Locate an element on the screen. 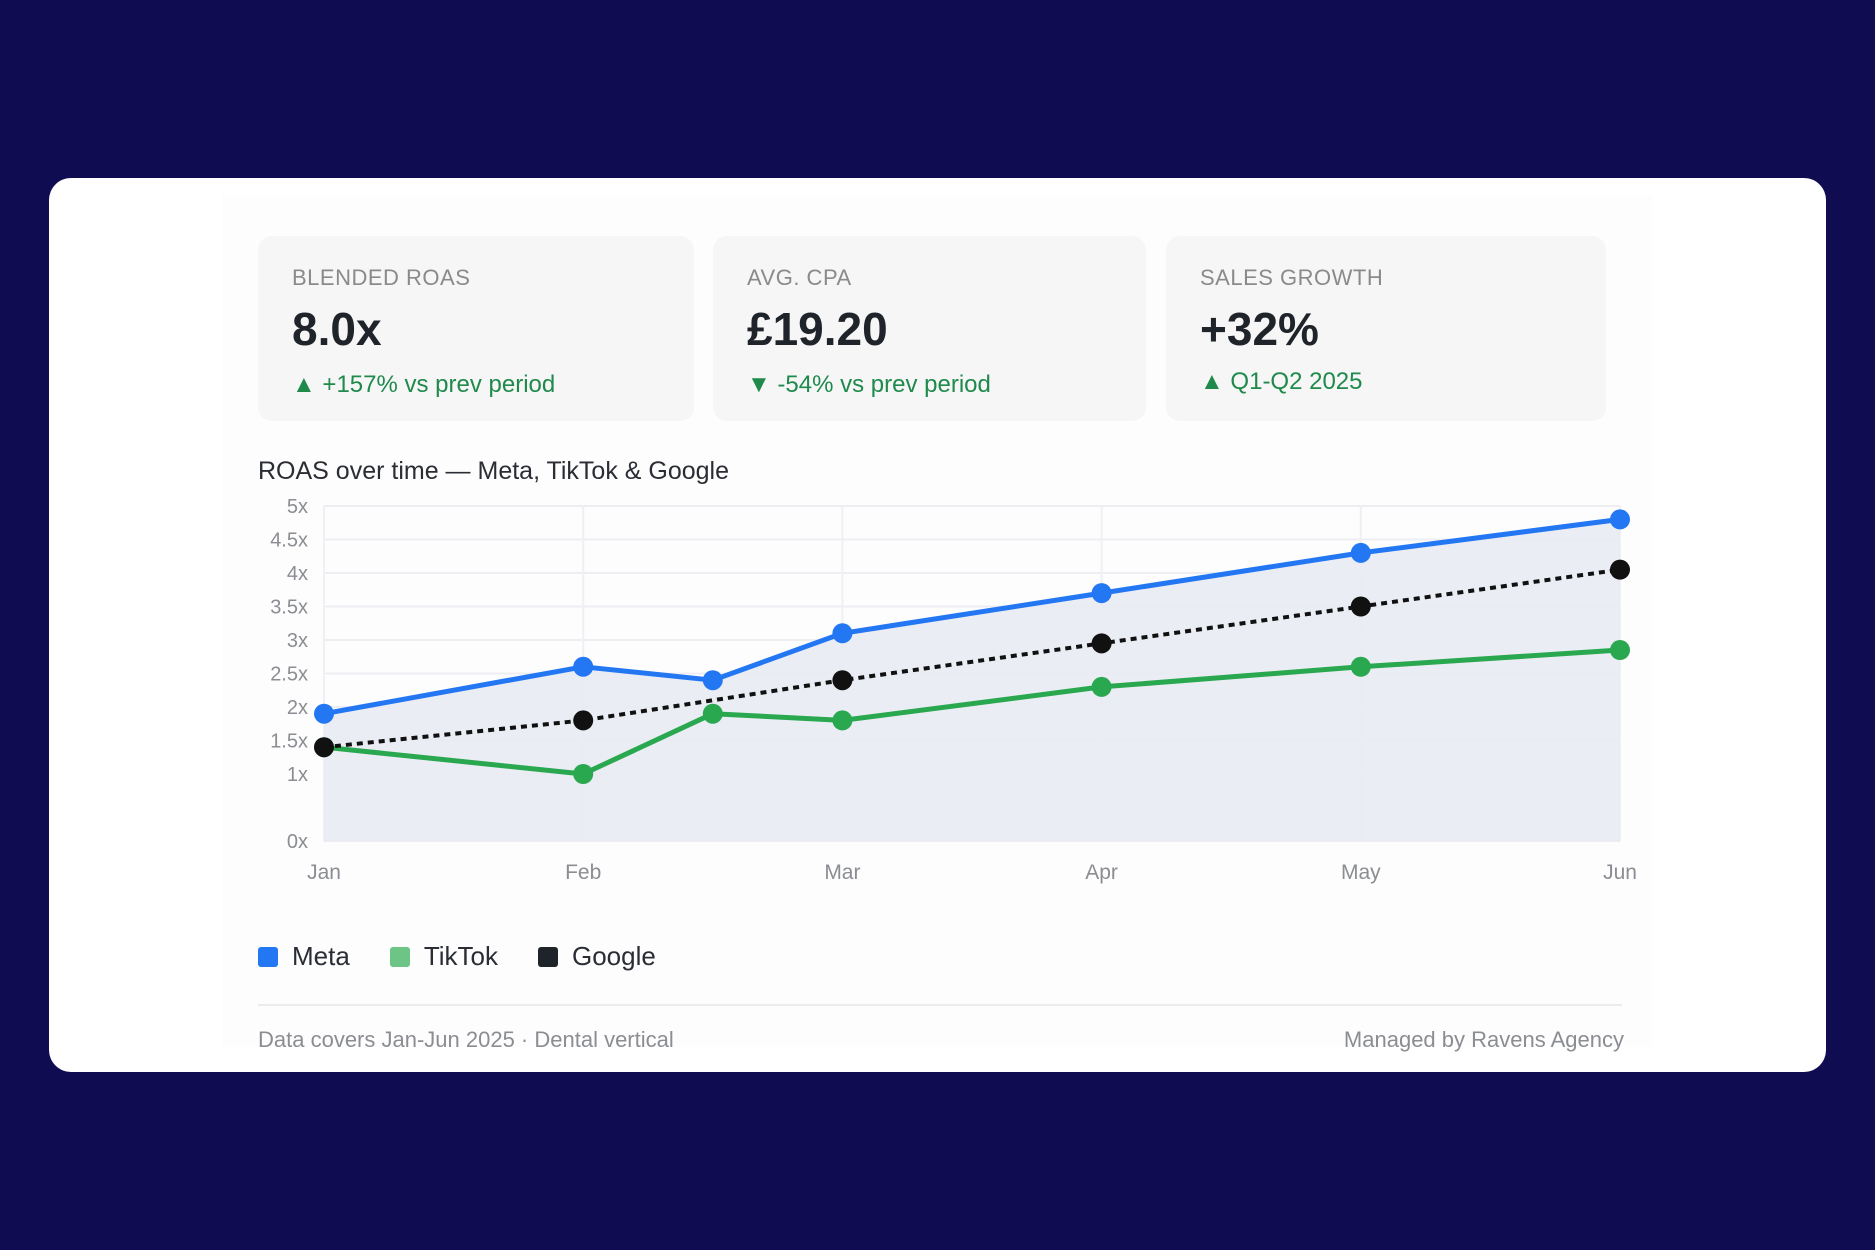 The image size is (1875, 1250). y-tick-label: 1x is located at coordinates (297, 775).